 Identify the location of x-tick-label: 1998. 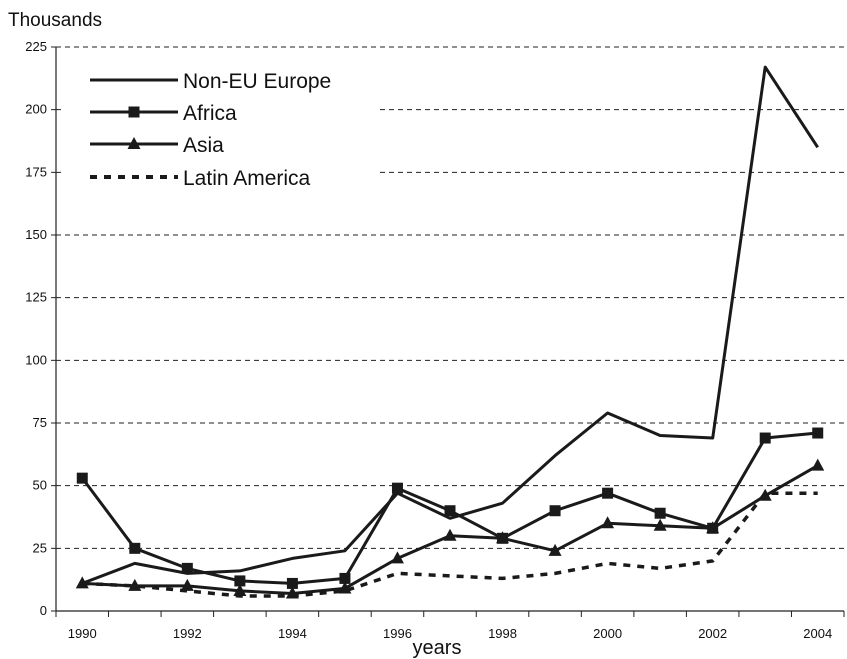
(502, 633).